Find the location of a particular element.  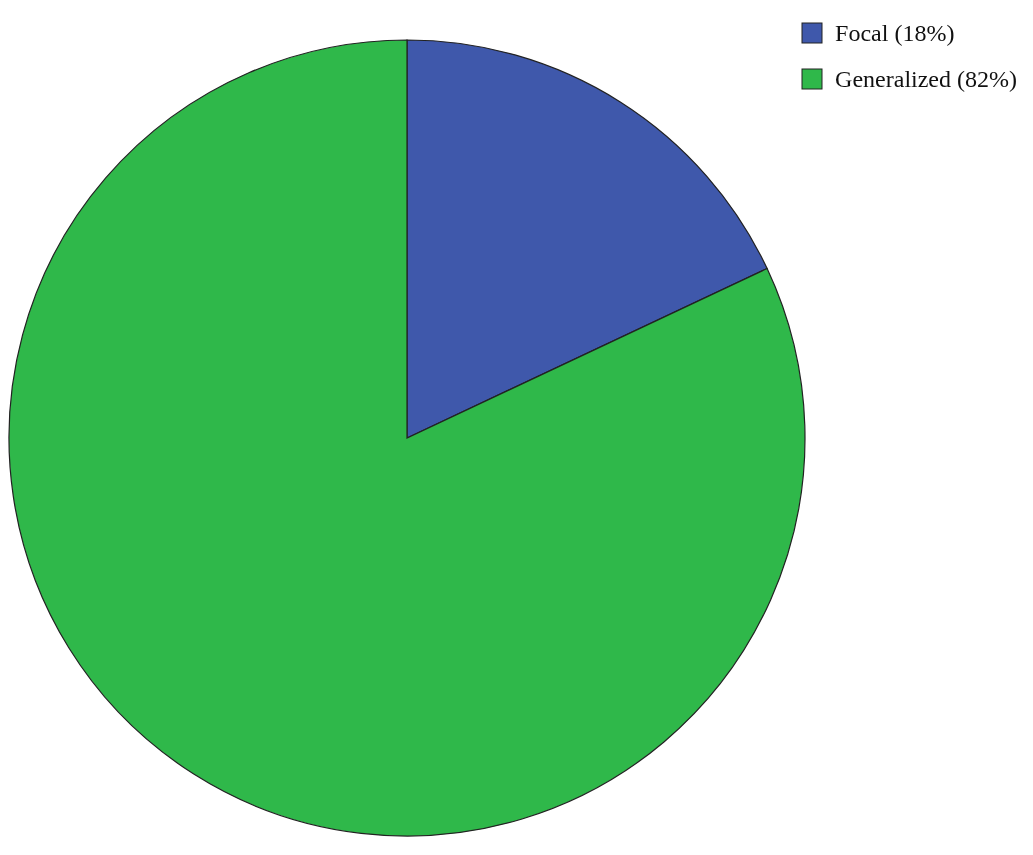

legend-label: Generalized (82%) is located at coordinates (926, 79).